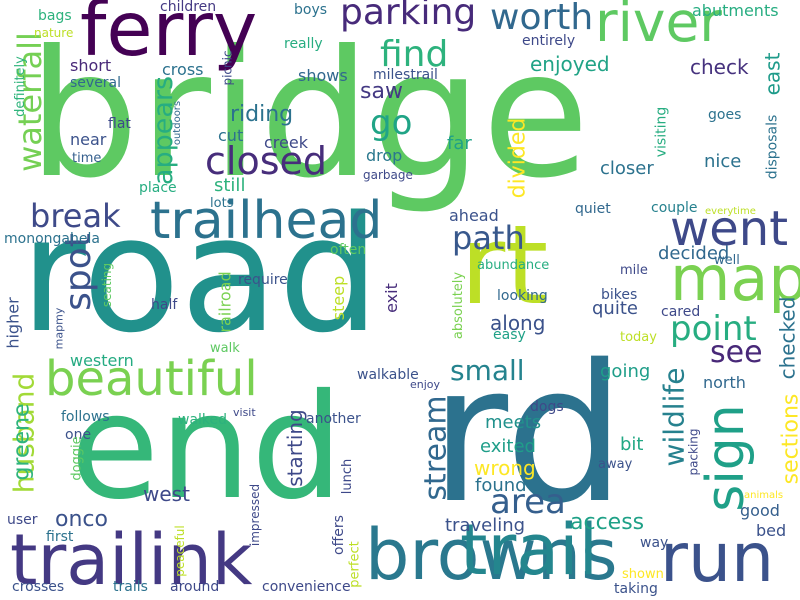 Image resolution: width=800 pixels, height=600 pixels. Describe the element at coordinates (13, 323) in the screenshot. I see `word-higher: higher` at that location.